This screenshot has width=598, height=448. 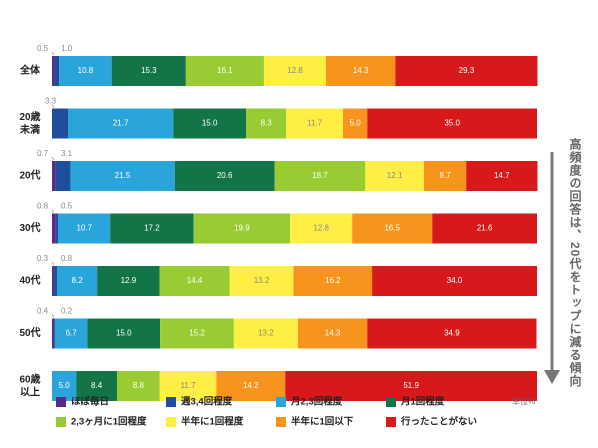 I want to click on category-label: 40代, so click(x=29, y=280).